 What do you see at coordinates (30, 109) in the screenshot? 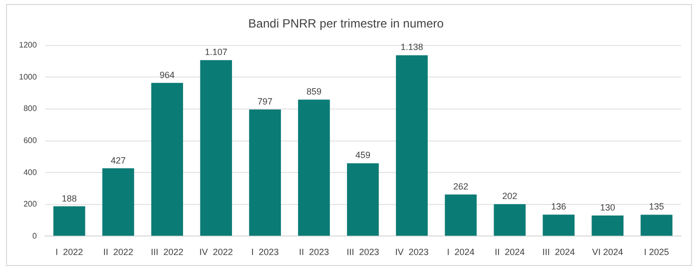
I see `y-tick-label: 800` at bounding box center [30, 109].